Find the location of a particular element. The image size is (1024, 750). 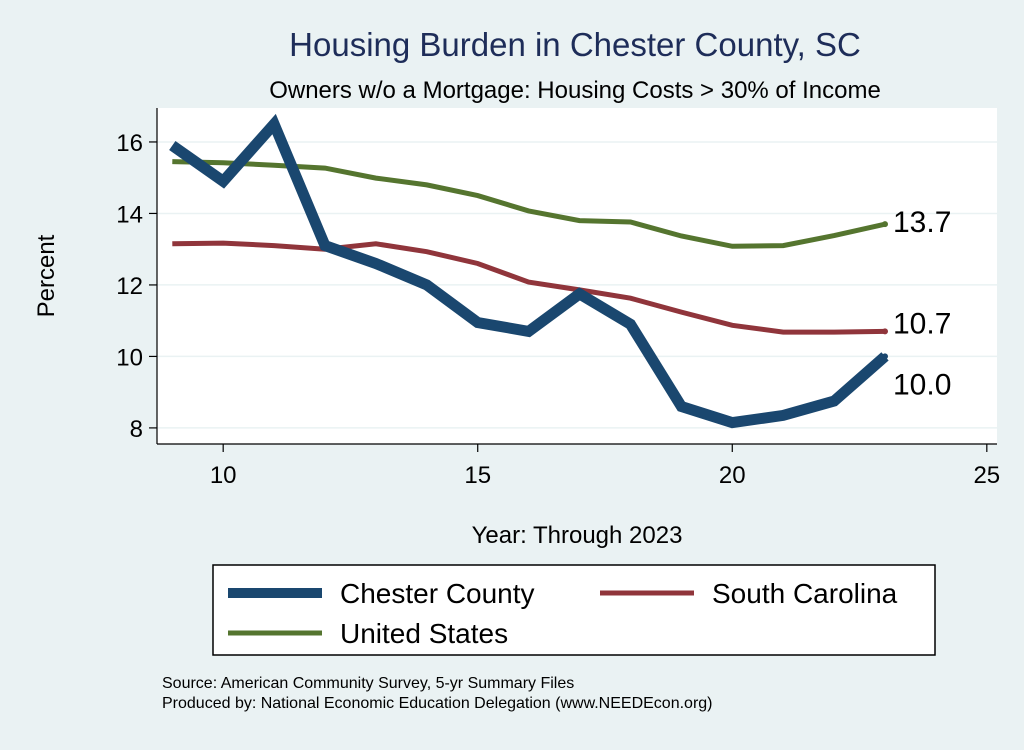

chart-title: Housing Burden in Chester County, SC is located at coordinates (575, 44).